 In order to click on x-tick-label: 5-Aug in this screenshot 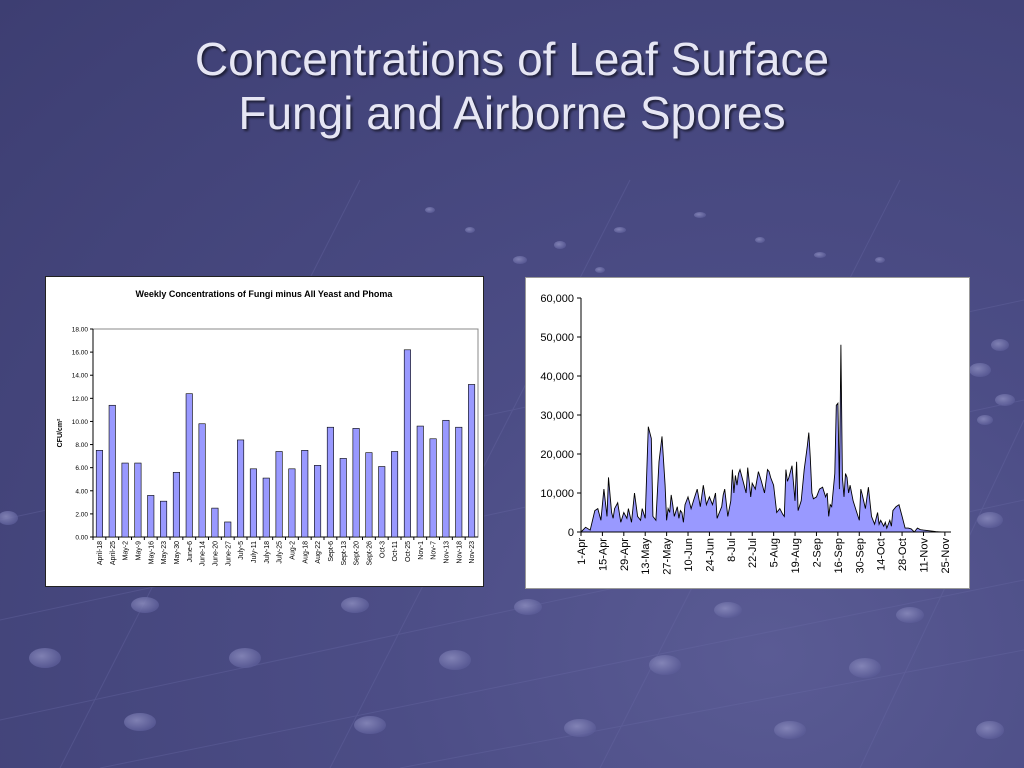, I will do `click(775, 552)`.